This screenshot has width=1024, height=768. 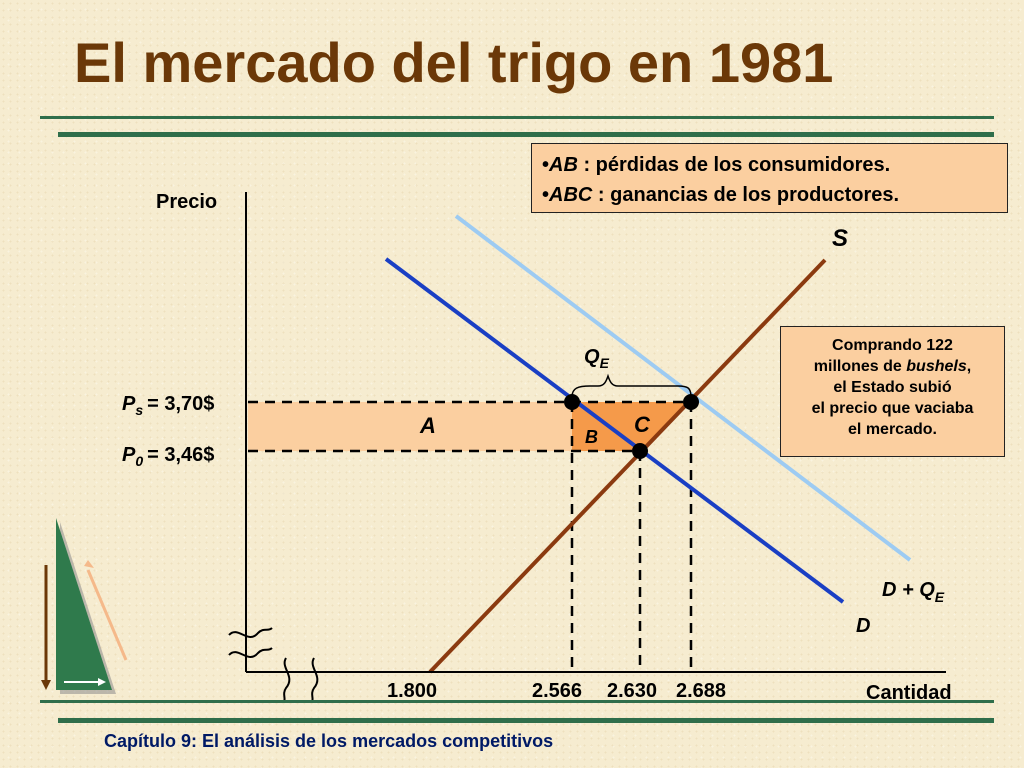 I want to click on p0-value: = 3,46$, so click(x=180, y=455).